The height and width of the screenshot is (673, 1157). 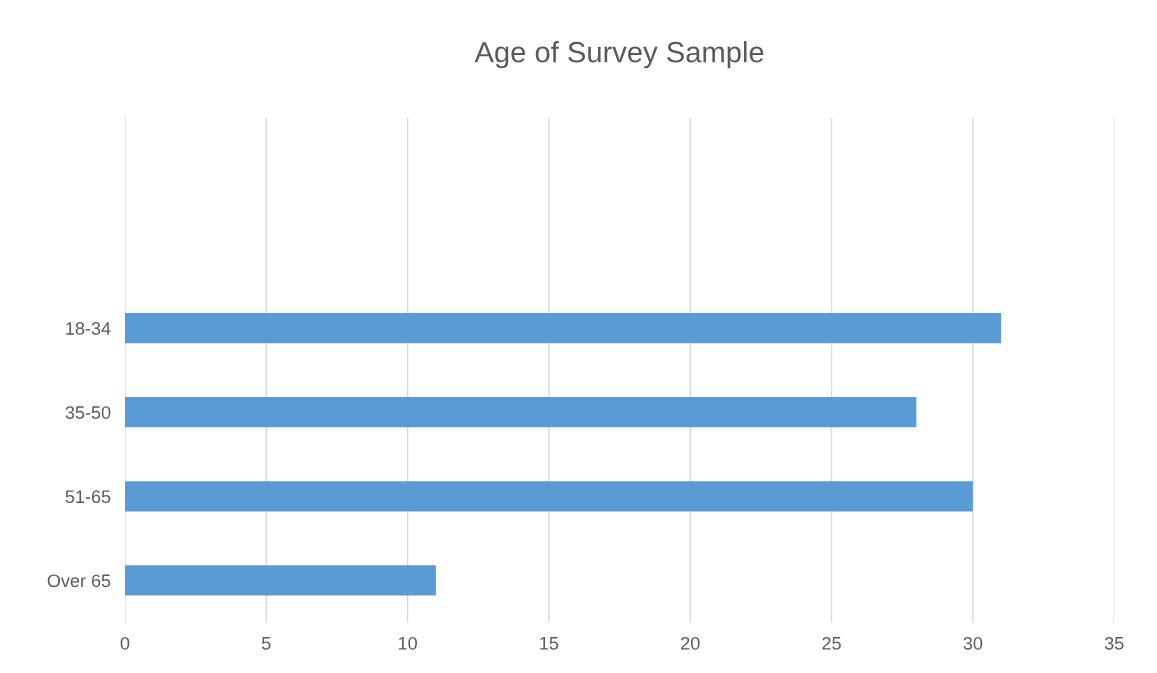 What do you see at coordinates (973, 643) in the screenshot?
I see `x-tick-label: 30` at bounding box center [973, 643].